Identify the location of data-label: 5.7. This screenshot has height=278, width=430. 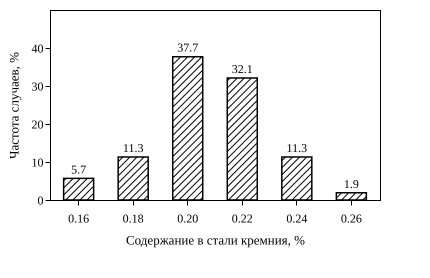
(78, 169).